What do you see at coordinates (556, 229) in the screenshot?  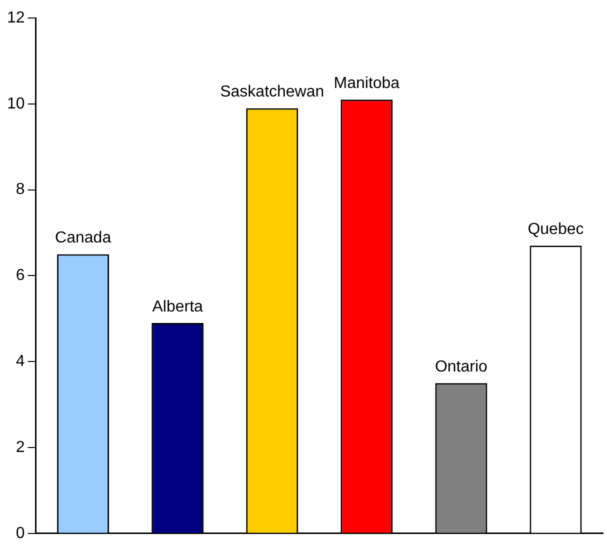 I see `x-tick-label: Quebec` at bounding box center [556, 229].